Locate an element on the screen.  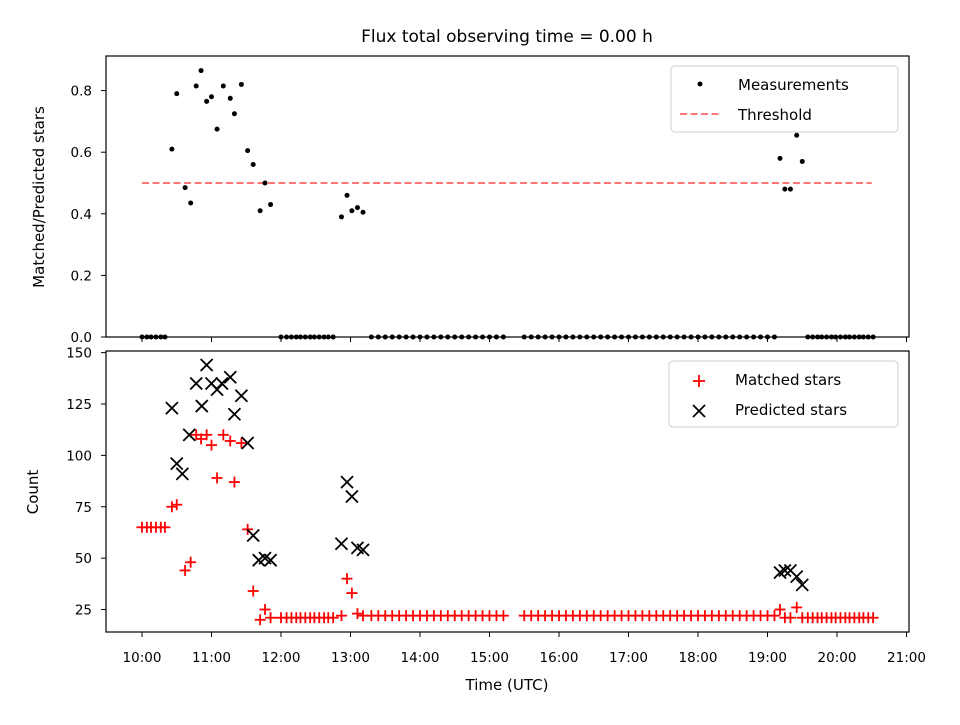
count-y-tick-label: 125 is located at coordinates (79, 405).